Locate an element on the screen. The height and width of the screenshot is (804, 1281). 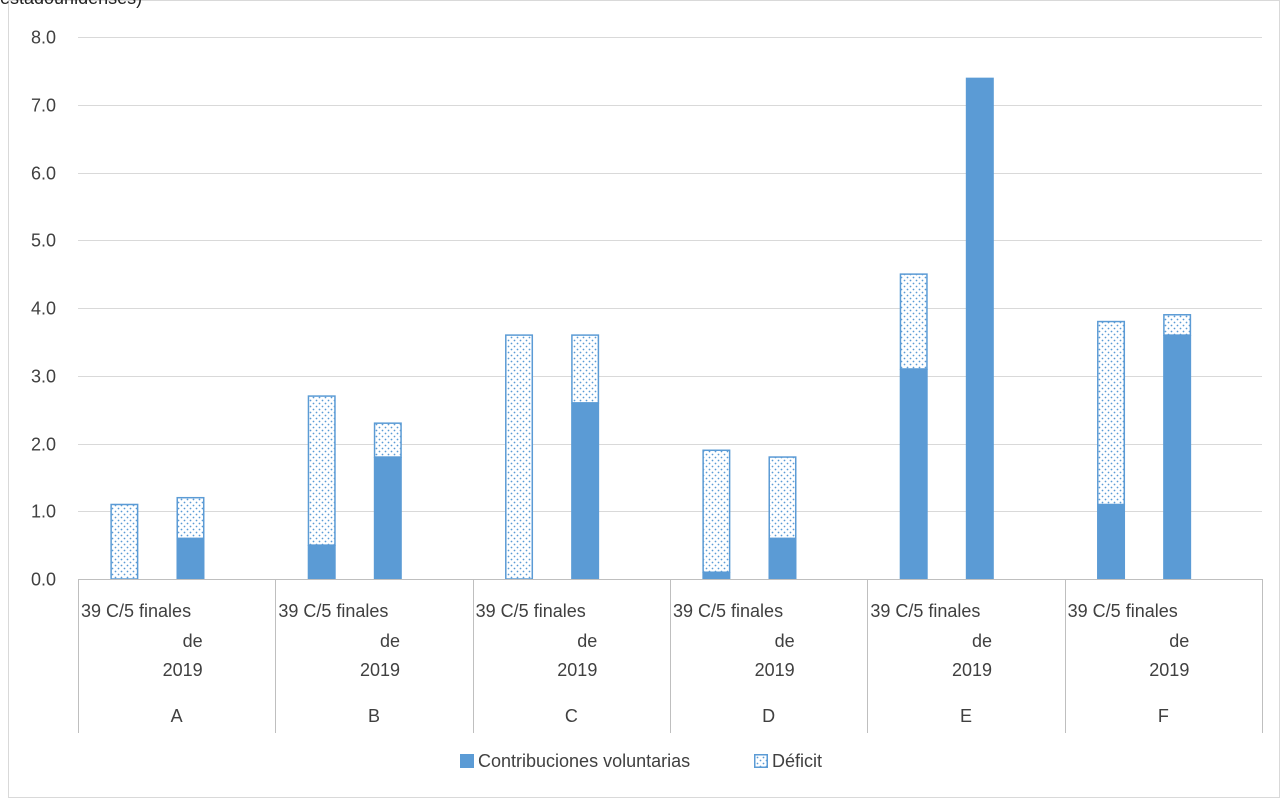
x-group-label: F is located at coordinates (1163, 716).